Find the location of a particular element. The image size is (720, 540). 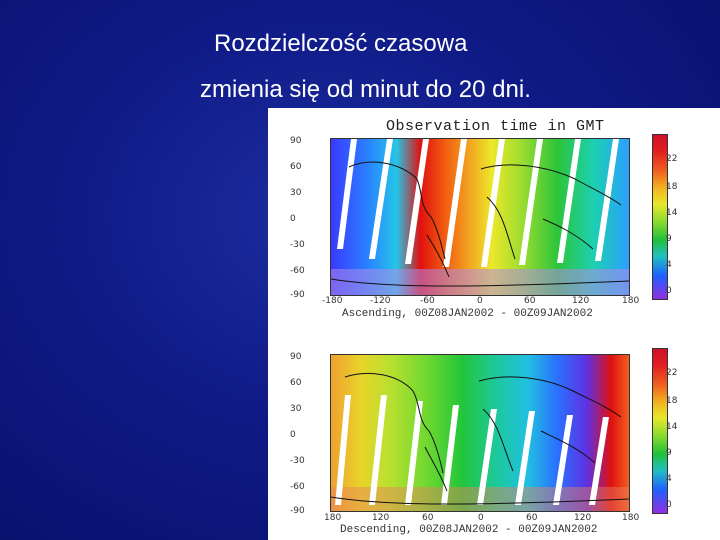

ascending-map is located at coordinates (480, 217).